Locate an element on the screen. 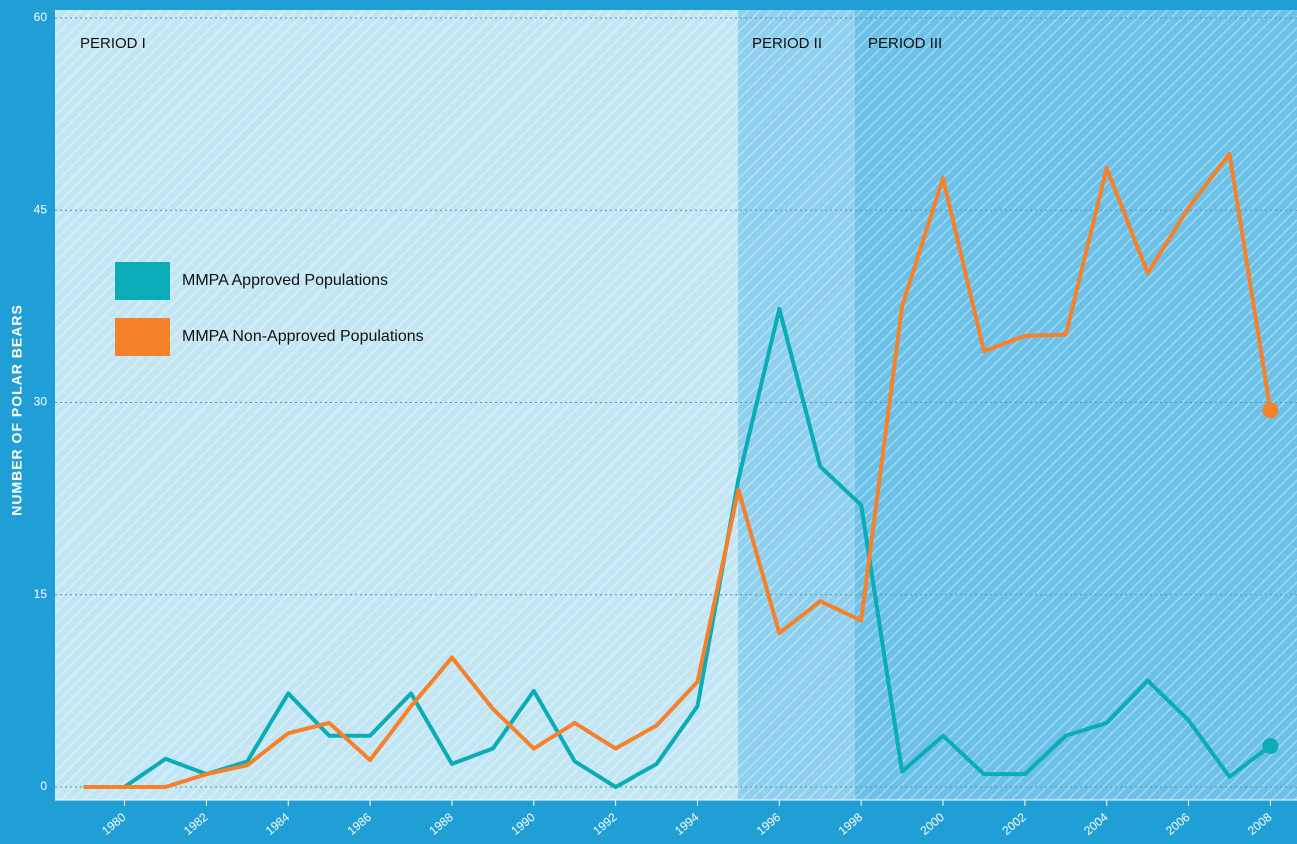 The width and height of the screenshot is (1297, 844). x-tick-label: 2004 is located at coordinates (1096, 824).